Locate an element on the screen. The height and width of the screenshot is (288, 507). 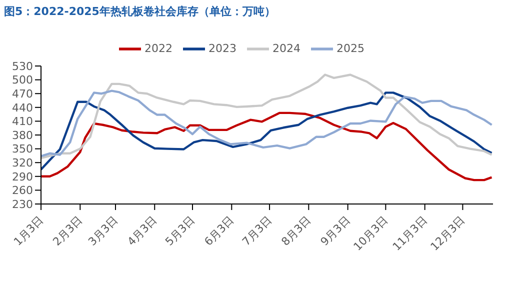
x-tick-label: 5月3日 is located at coordinates (180, 231).